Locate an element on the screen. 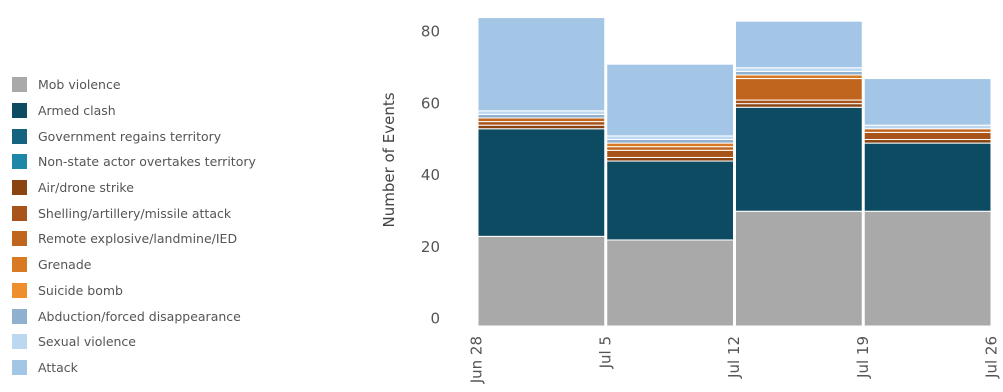  y-axis-ticks: 0 20 40 60 80 is located at coordinates (430, 175).